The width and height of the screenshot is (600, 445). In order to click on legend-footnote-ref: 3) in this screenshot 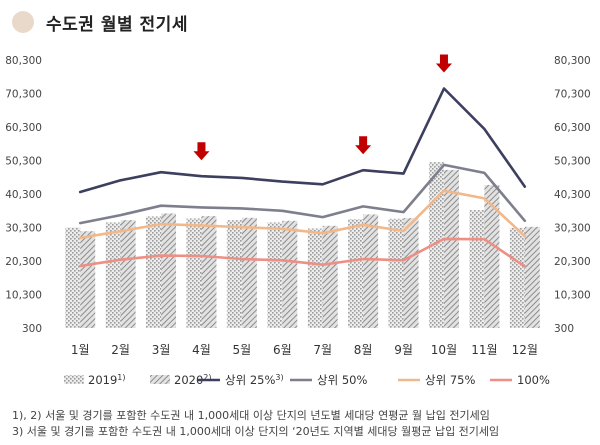, I will do `click(279, 377)`.